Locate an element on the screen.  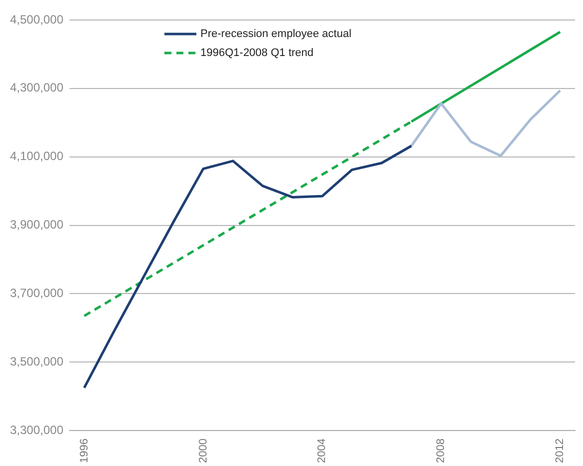
x-tick-label: 1996 is located at coordinates (84, 451).